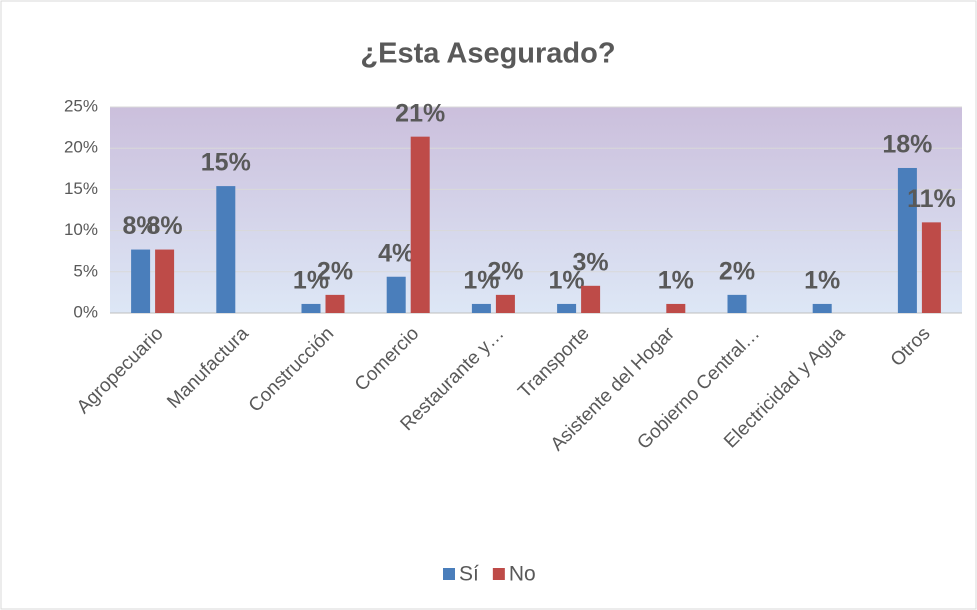 The height and width of the screenshot is (610, 977). What do you see at coordinates (487, 54) in the screenshot?
I see `chart-title: ¿Esta Asegurado?` at bounding box center [487, 54].